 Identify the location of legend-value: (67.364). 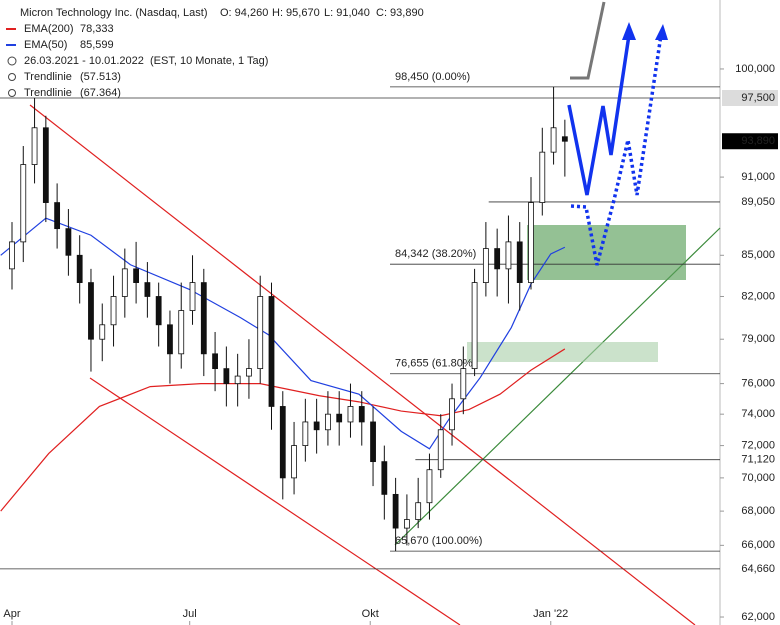
(100, 93).